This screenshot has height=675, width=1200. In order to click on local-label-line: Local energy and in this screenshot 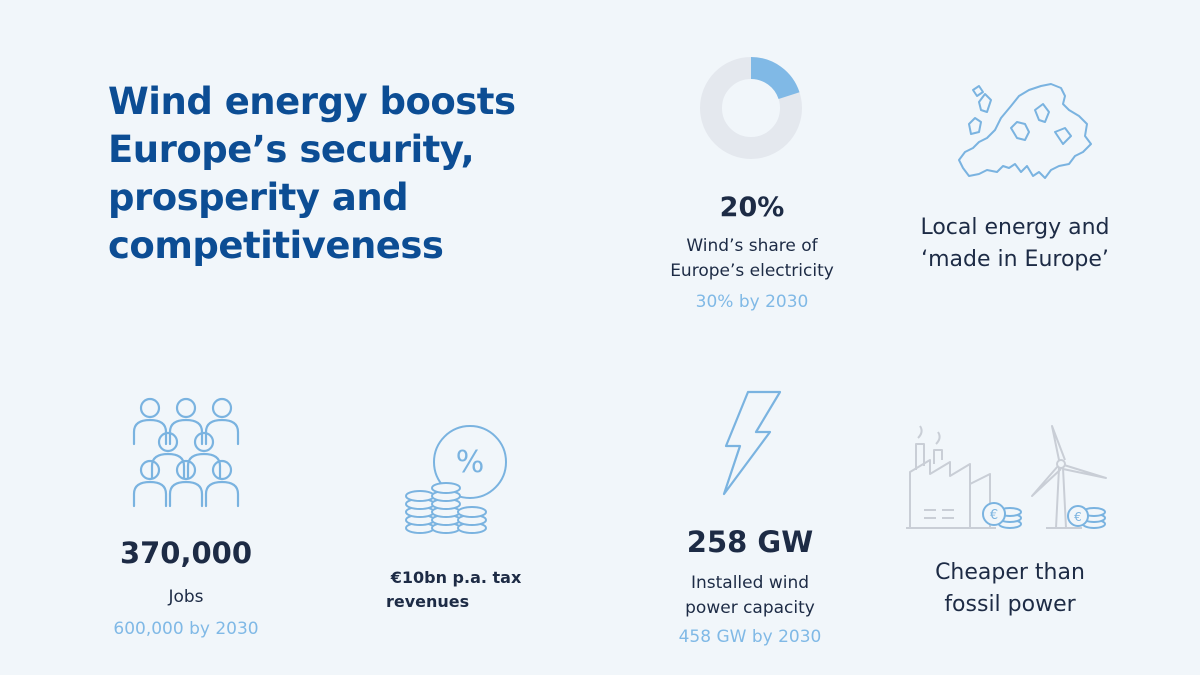, I will do `click(1015, 227)`.